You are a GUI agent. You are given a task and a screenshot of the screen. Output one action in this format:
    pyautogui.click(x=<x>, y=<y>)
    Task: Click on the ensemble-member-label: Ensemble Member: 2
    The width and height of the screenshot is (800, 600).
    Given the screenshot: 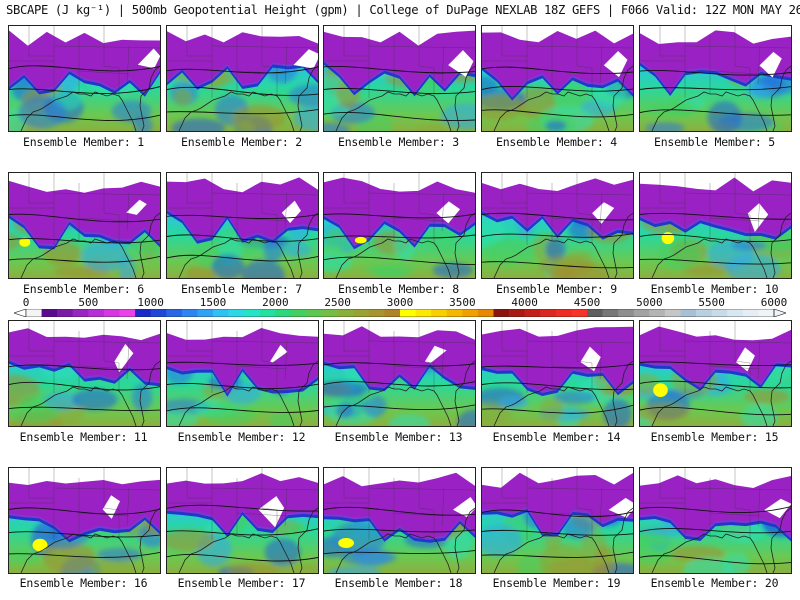 What is the action you would take?
    pyautogui.click(x=241, y=142)
    